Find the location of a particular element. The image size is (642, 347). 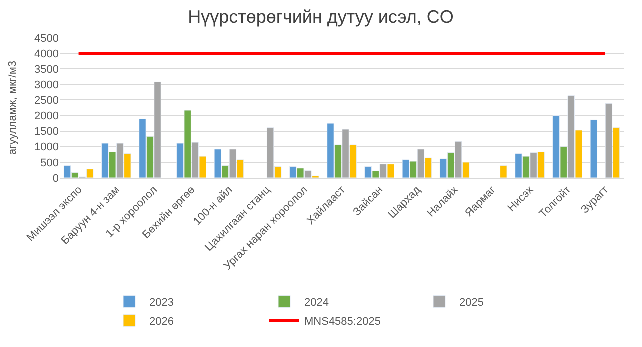

y-tick-label: 3500 is located at coordinates (46, 70).